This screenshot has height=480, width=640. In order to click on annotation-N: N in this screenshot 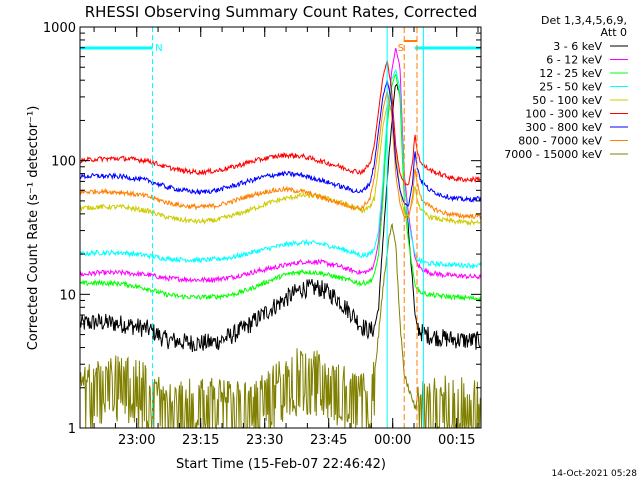, I will do `click(158, 48)`.